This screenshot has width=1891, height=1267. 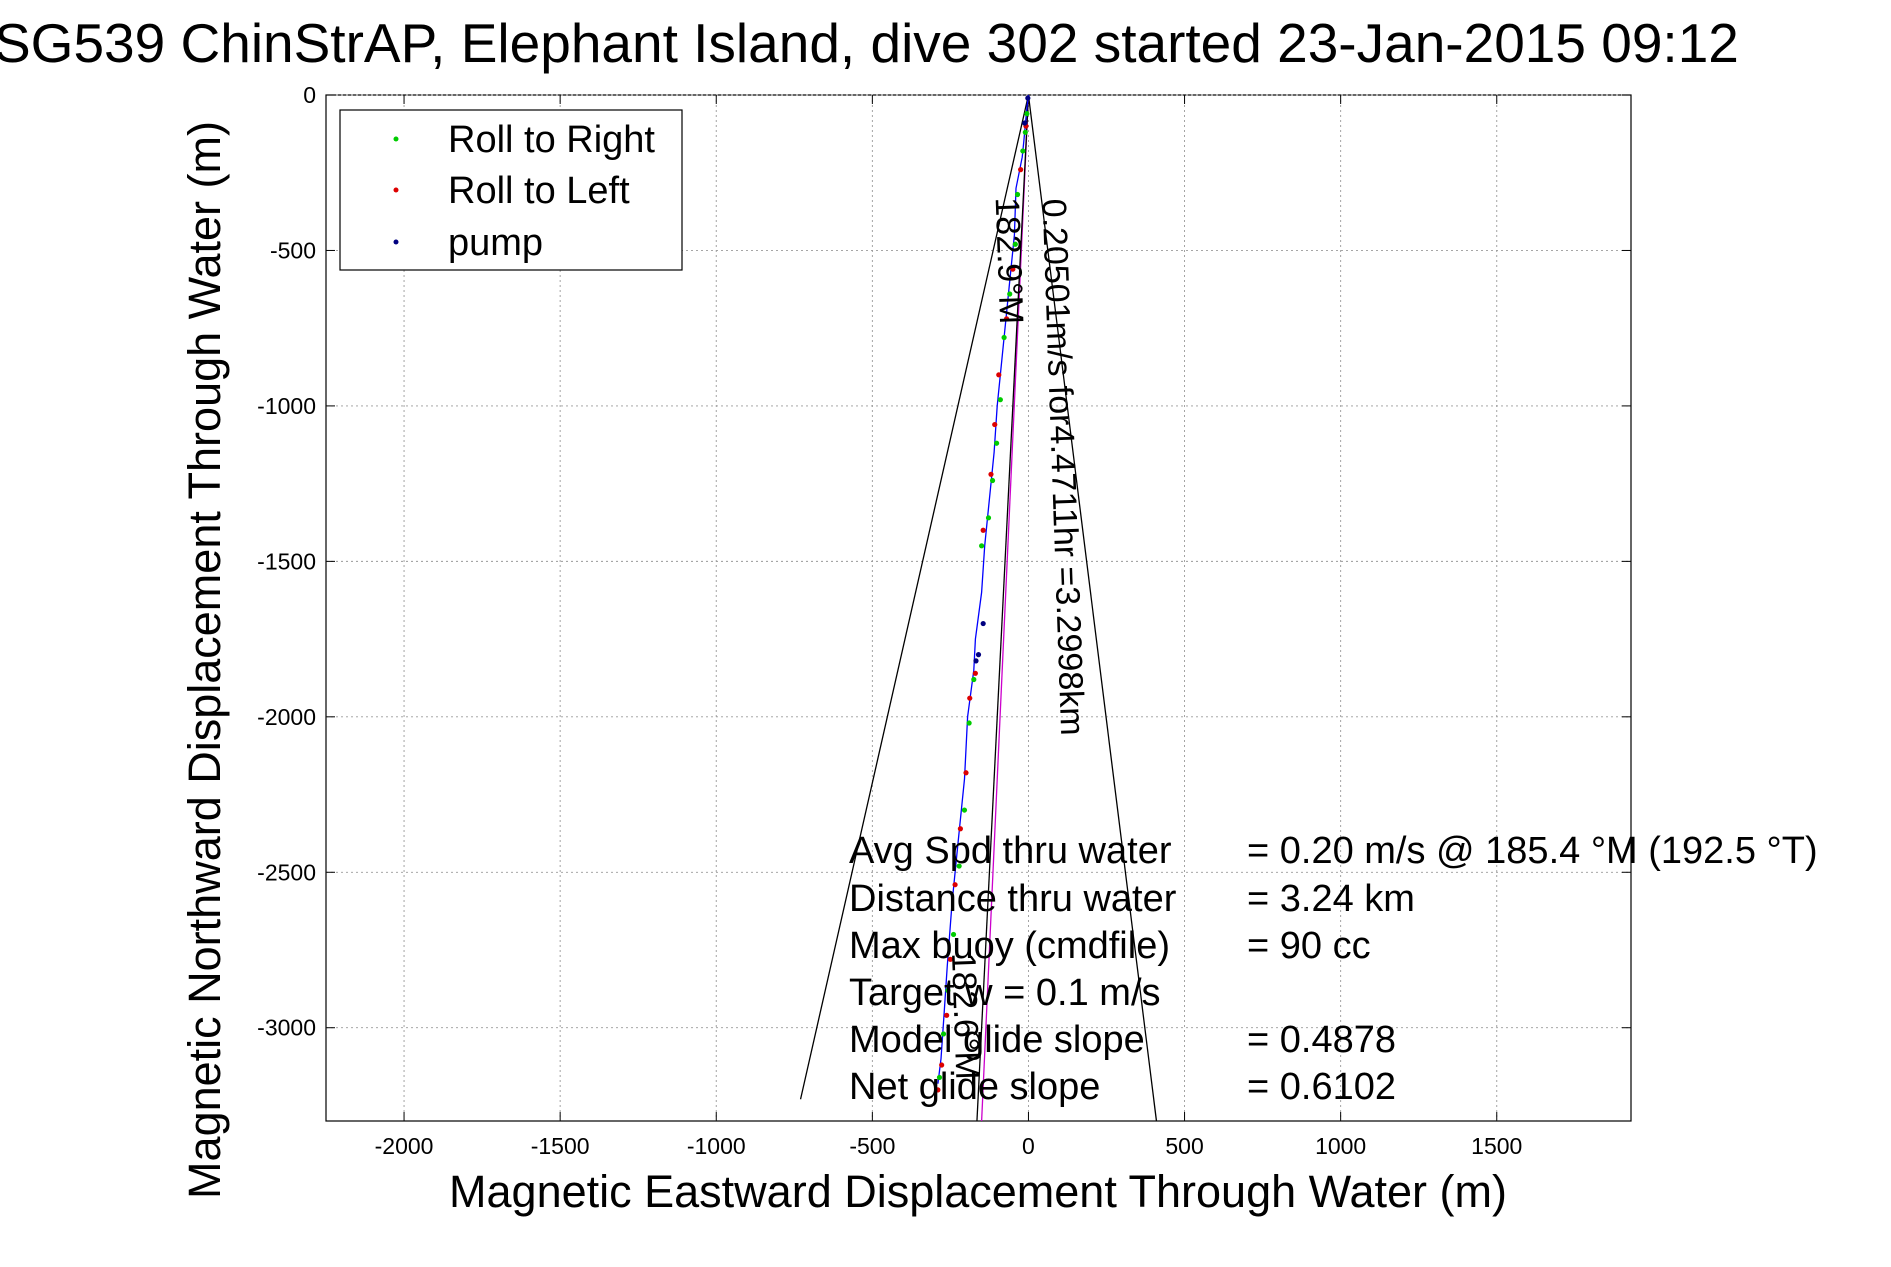 I want to click on stat-value-distance: = 3.24 km, so click(x=1331, y=899).